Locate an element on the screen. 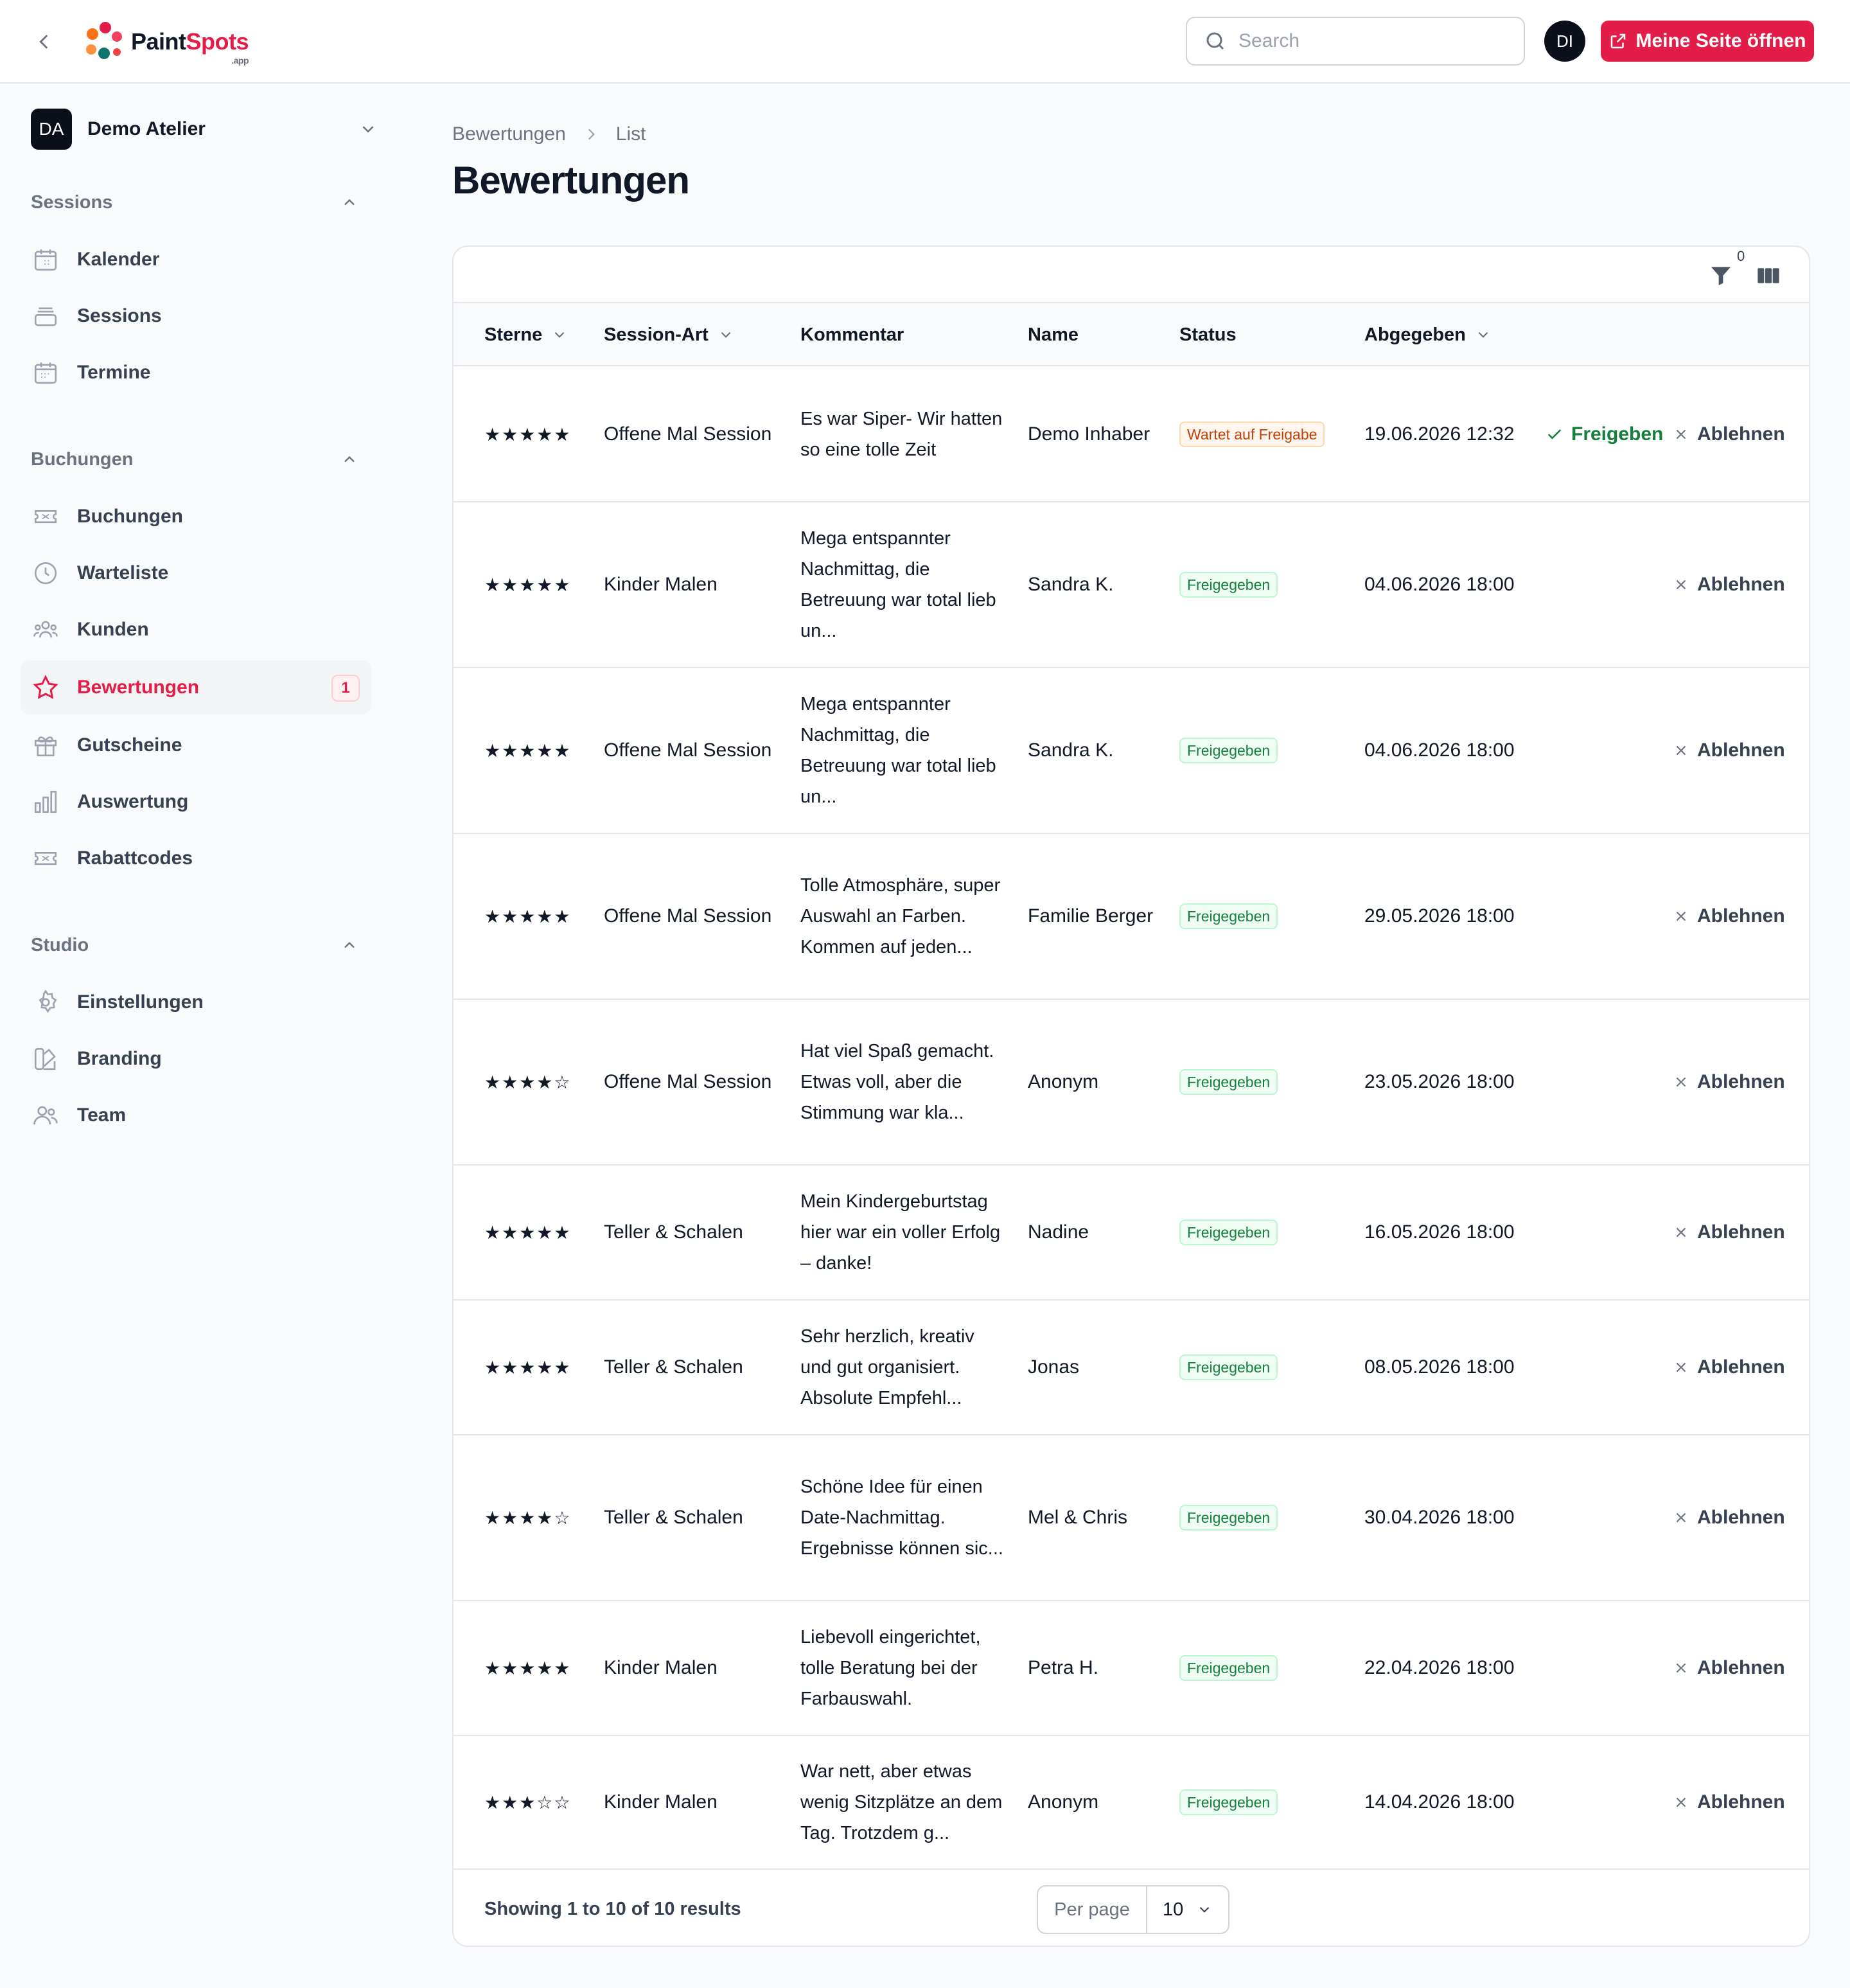 Image resolution: width=1850 pixels, height=1988 pixels. sidebar-item-team: Team is located at coordinates (196, 1115).